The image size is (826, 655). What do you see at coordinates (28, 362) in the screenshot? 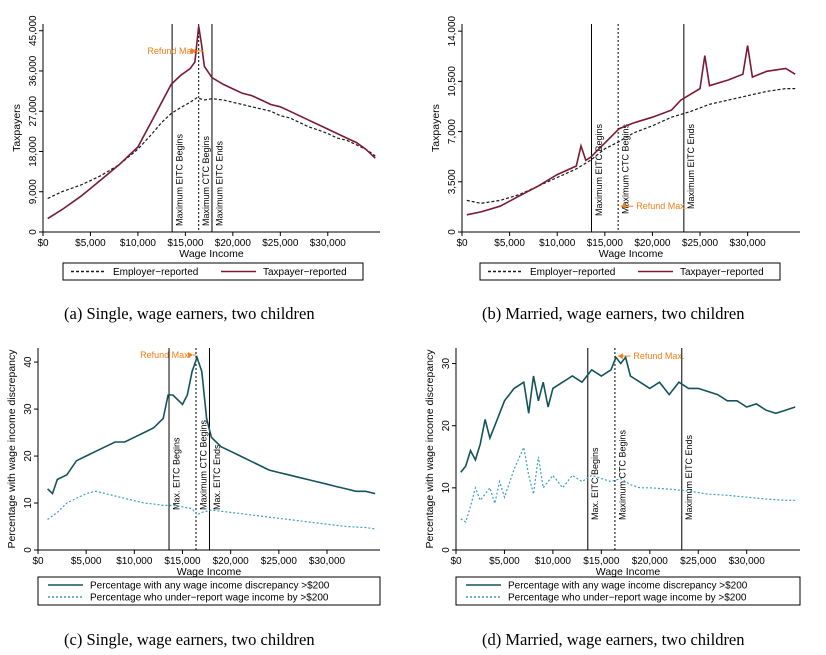
I see `y-tick-label: 40` at bounding box center [28, 362].